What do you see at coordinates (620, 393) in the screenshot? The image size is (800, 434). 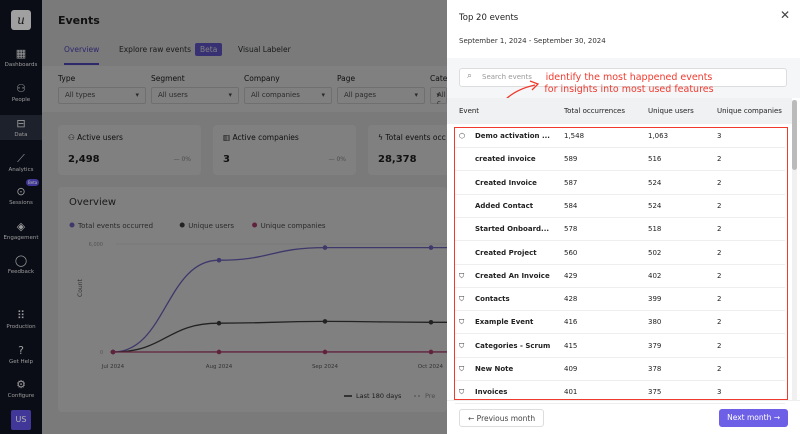 I see `table-row: ⛉ Invoices 401 375 3` at bounding box center [620, 393].